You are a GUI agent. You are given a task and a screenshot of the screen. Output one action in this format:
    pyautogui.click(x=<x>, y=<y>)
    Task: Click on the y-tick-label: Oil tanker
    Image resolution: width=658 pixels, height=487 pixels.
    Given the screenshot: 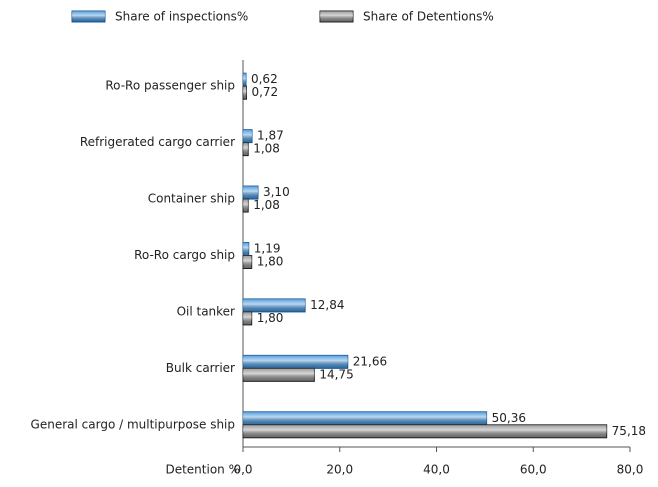 What is the action you would take?
    pyautogui.click(x=206, y=311)
    